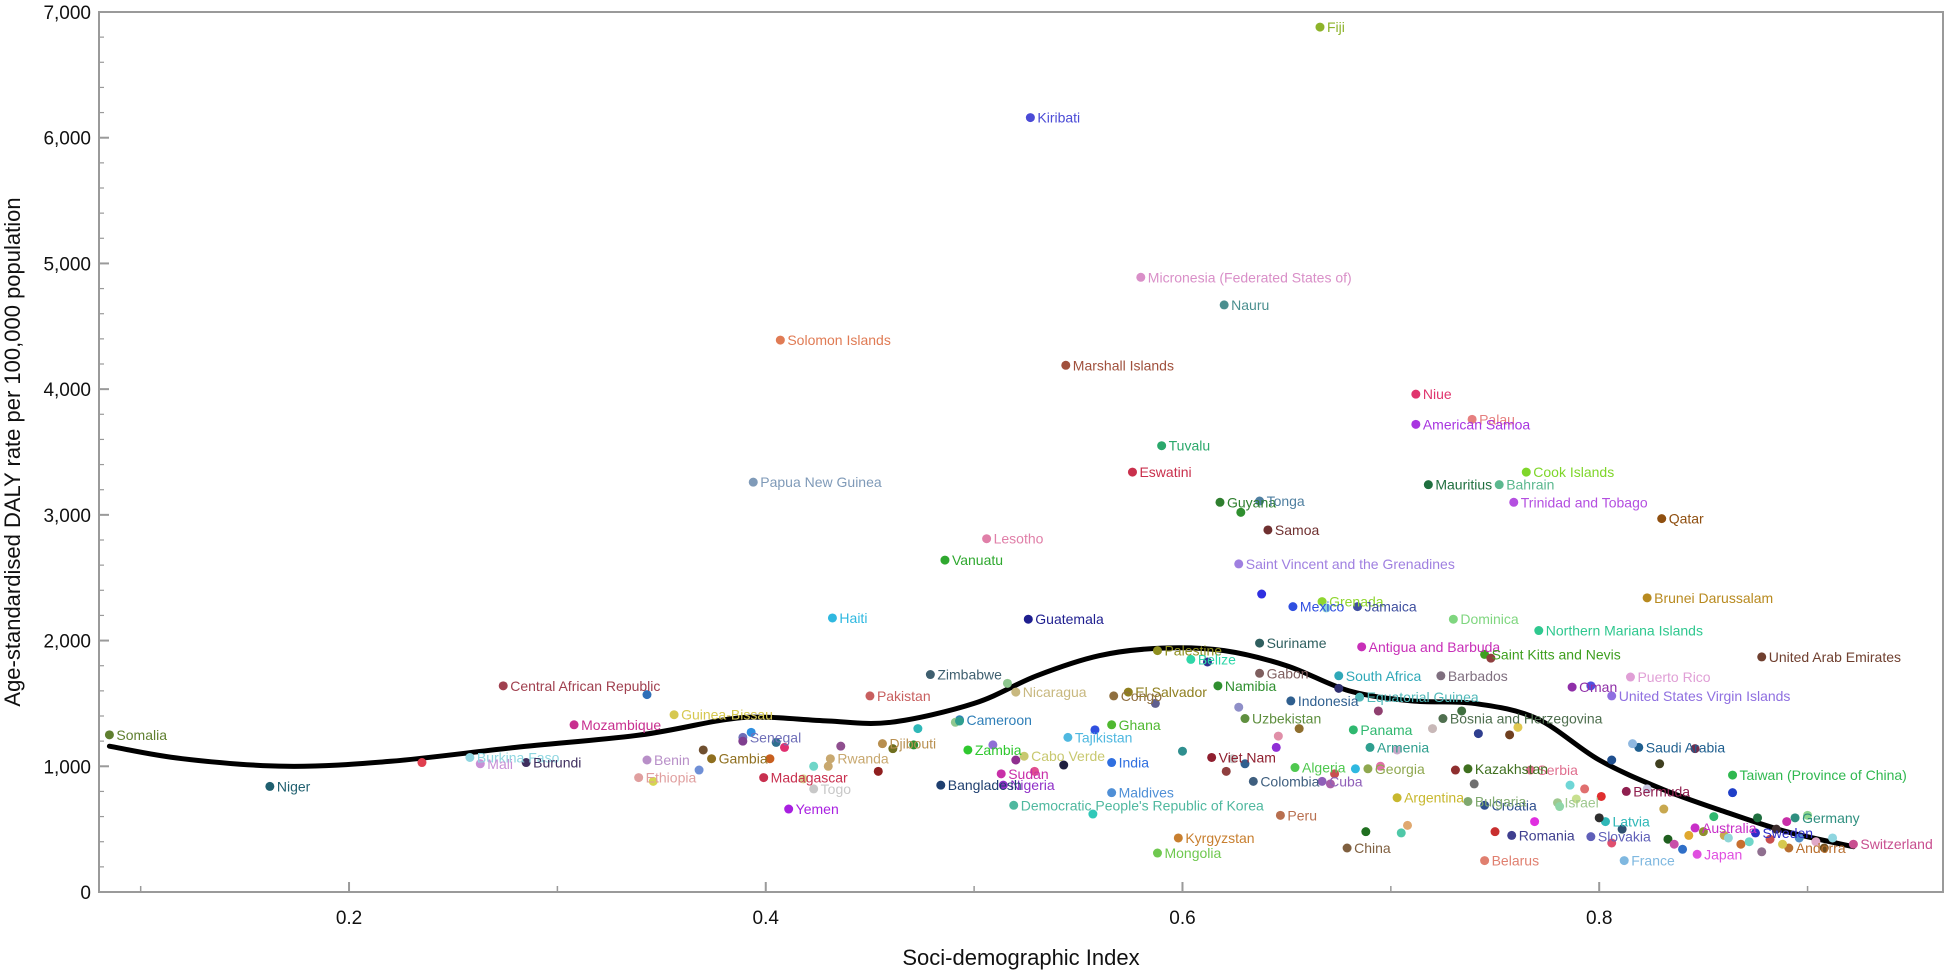 The image size is (1949, 971). I want to click on data-point-label: Micronesia (Federated States of), so click(1250, 277).